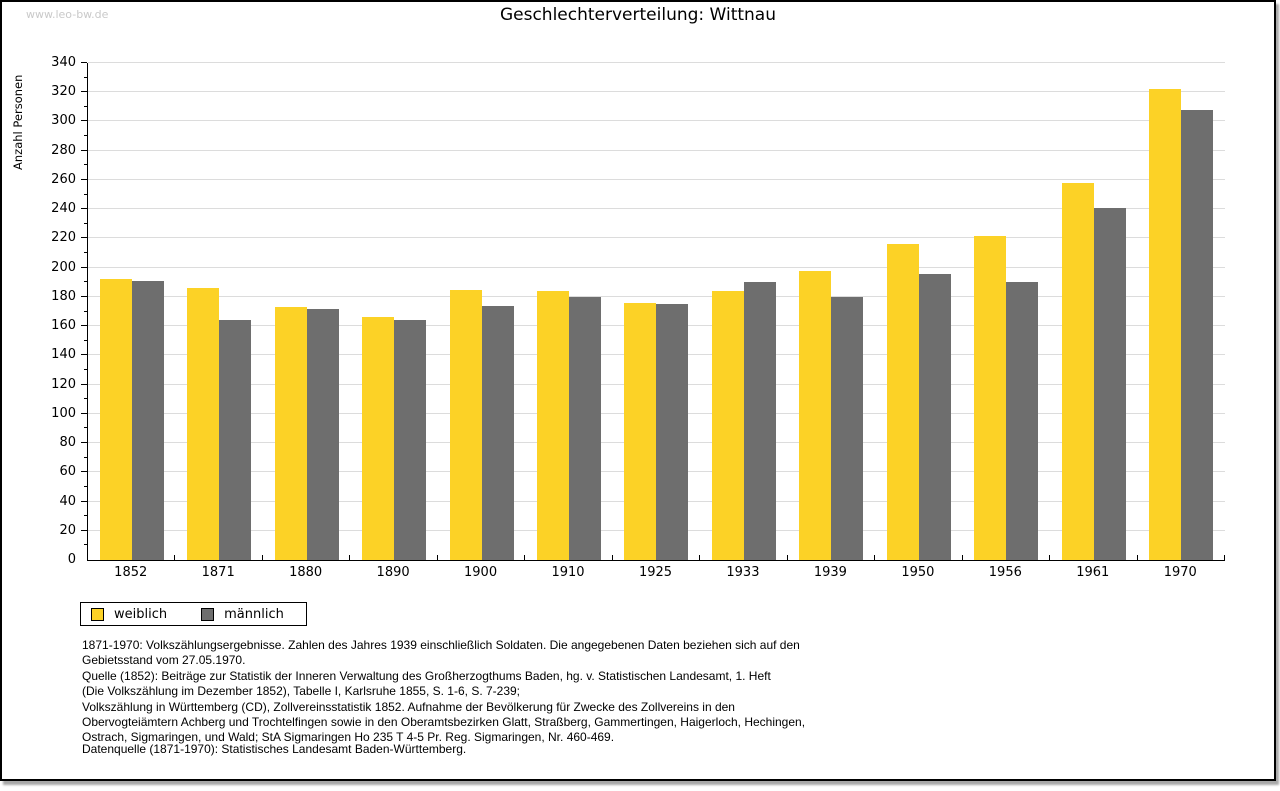 Image resolution: width=1280 pixels, height=791 pixels. What do you see at coordinates (193, 614) in the screenshot?
I see `legend: weiblich männlich` at bounding box center [193, 614].